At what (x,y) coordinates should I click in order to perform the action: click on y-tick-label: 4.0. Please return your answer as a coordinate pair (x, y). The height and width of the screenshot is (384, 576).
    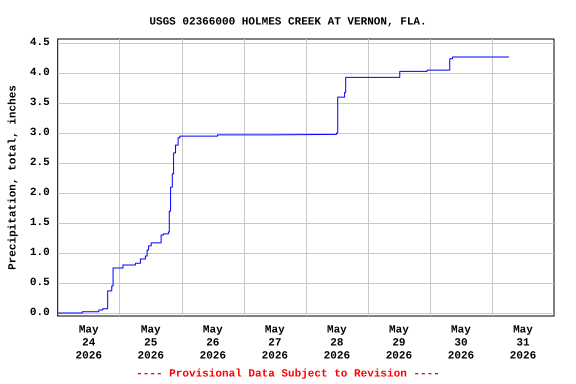
    Looking at the image, I should click on (40, 73).